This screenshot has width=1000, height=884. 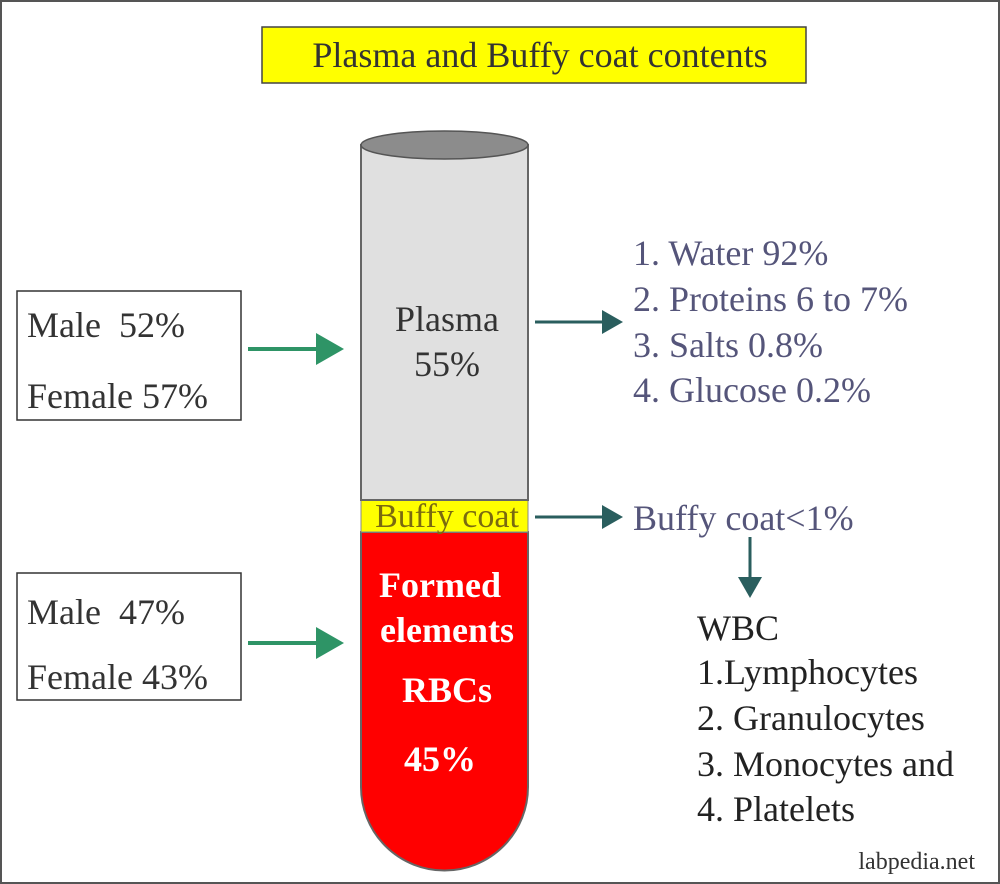 What do you see at coordinates (117, 396) in the screenshot?
I see `female-value: Female 57%` at bounding box center [117, 396].